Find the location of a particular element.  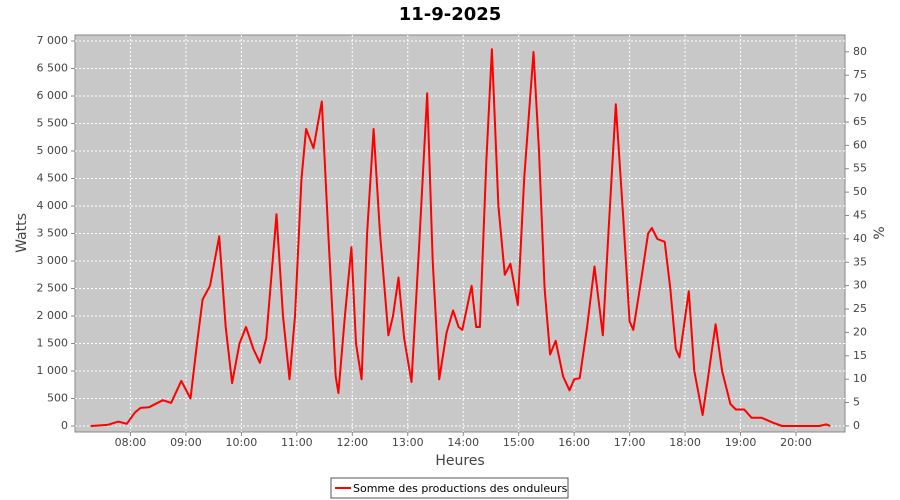

legend-box is located at coordinates (449, 488).